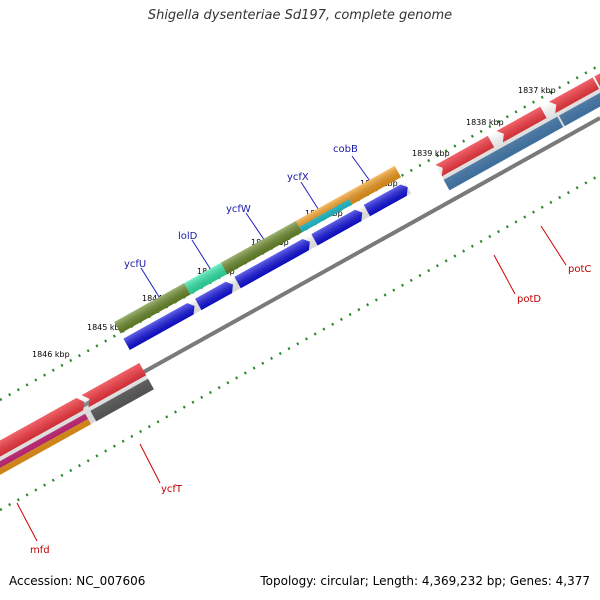  What do you see at coordinates (40, 550) in the screenshot?
I see `gene-label-mfd: mfd` at bounding box center [40, 550].